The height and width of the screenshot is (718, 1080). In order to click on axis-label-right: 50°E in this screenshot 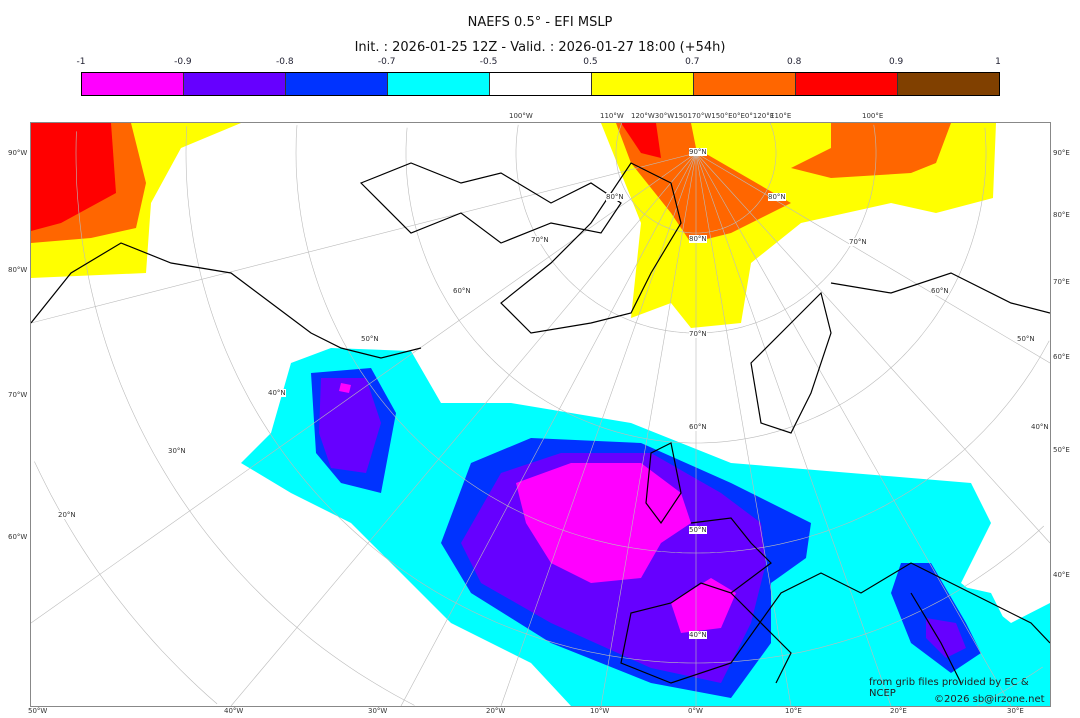, I will do `click(1061, 450)`.